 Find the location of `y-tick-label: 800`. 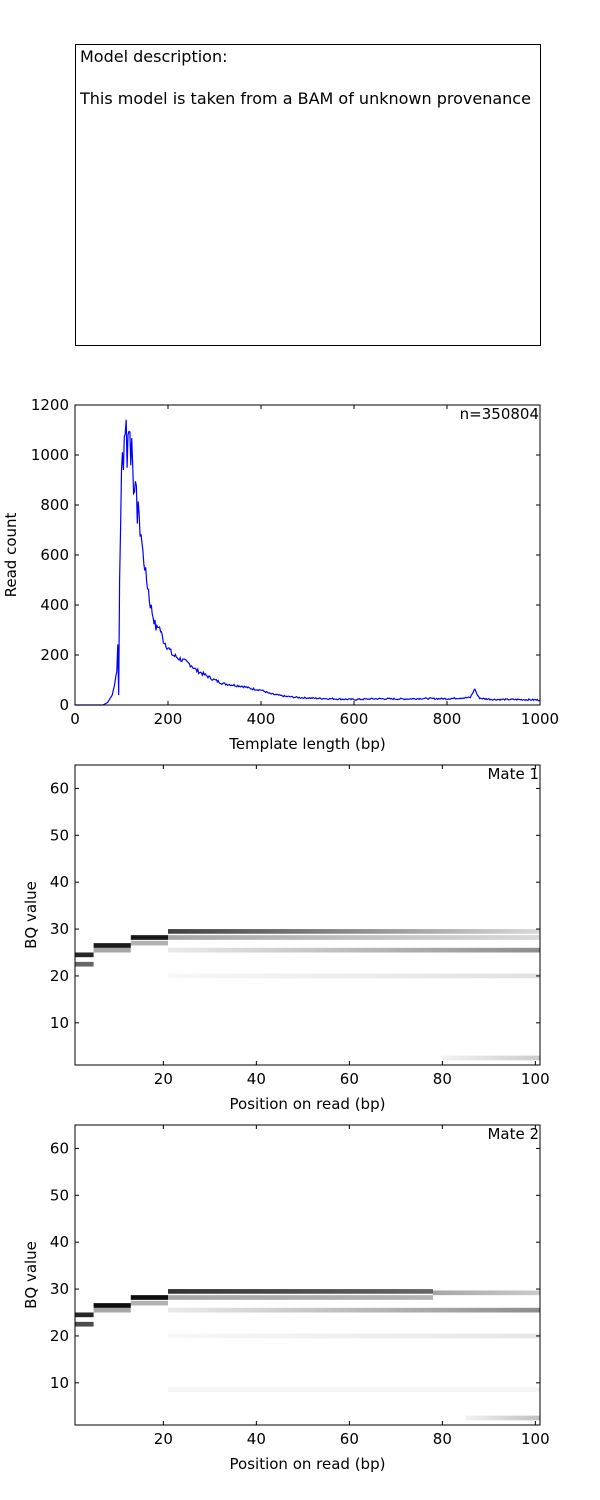

y-tick-label: 800 is located at coordinates (54, 505).